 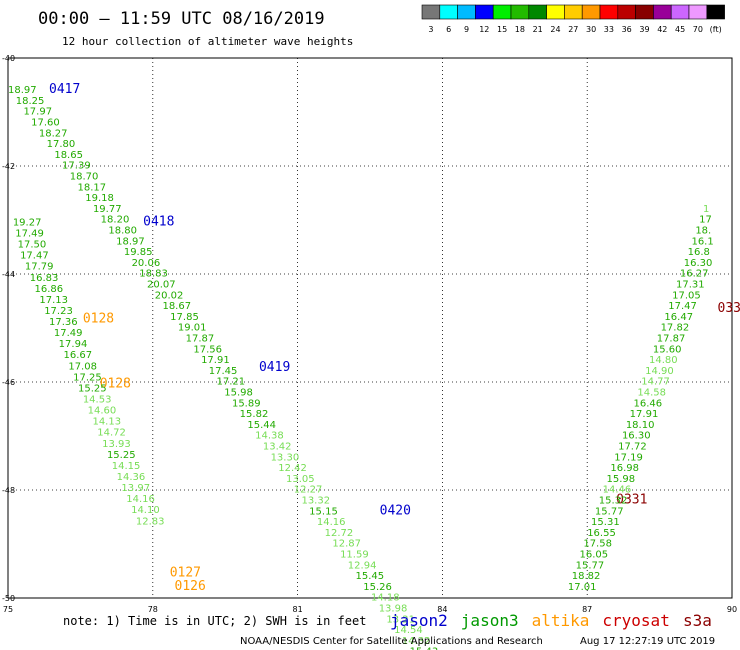 I want to click on colorbar-label: 36, so click(x=627, y=29).